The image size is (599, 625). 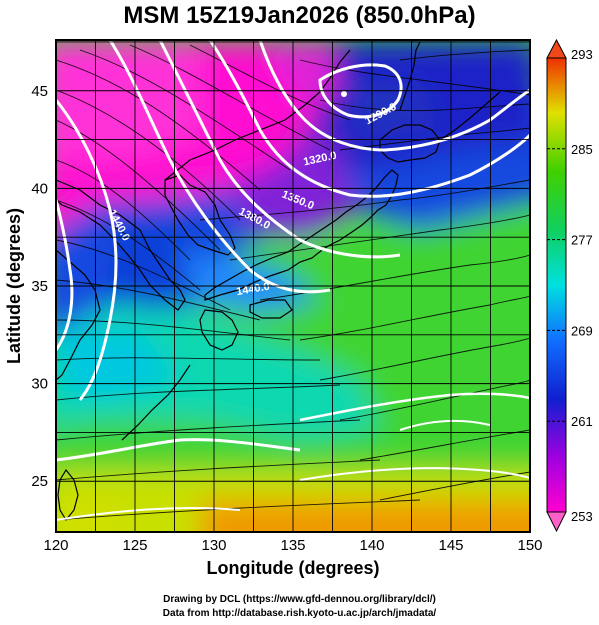 I want to click on y-tick-label: 45, so click(x=39, y=91).